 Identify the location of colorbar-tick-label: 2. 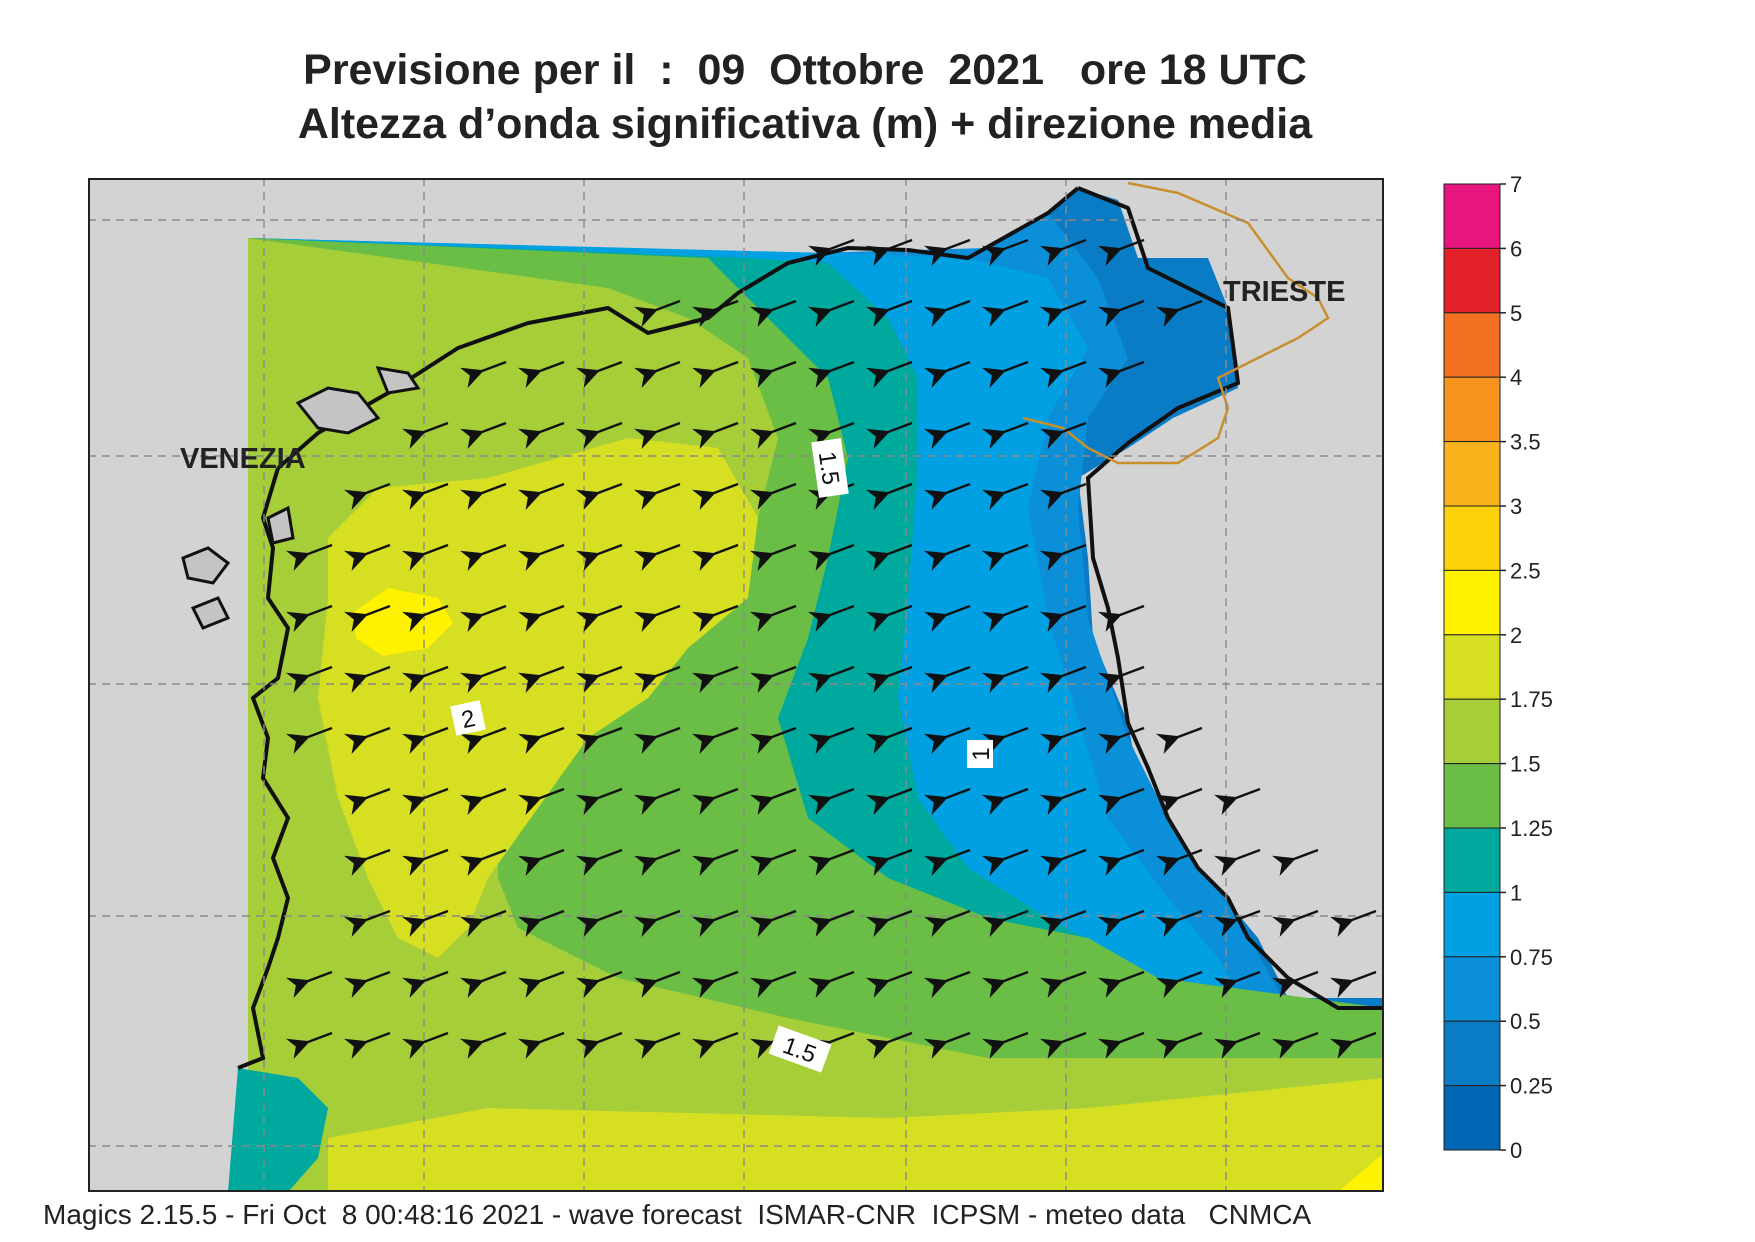
(1516, 635).